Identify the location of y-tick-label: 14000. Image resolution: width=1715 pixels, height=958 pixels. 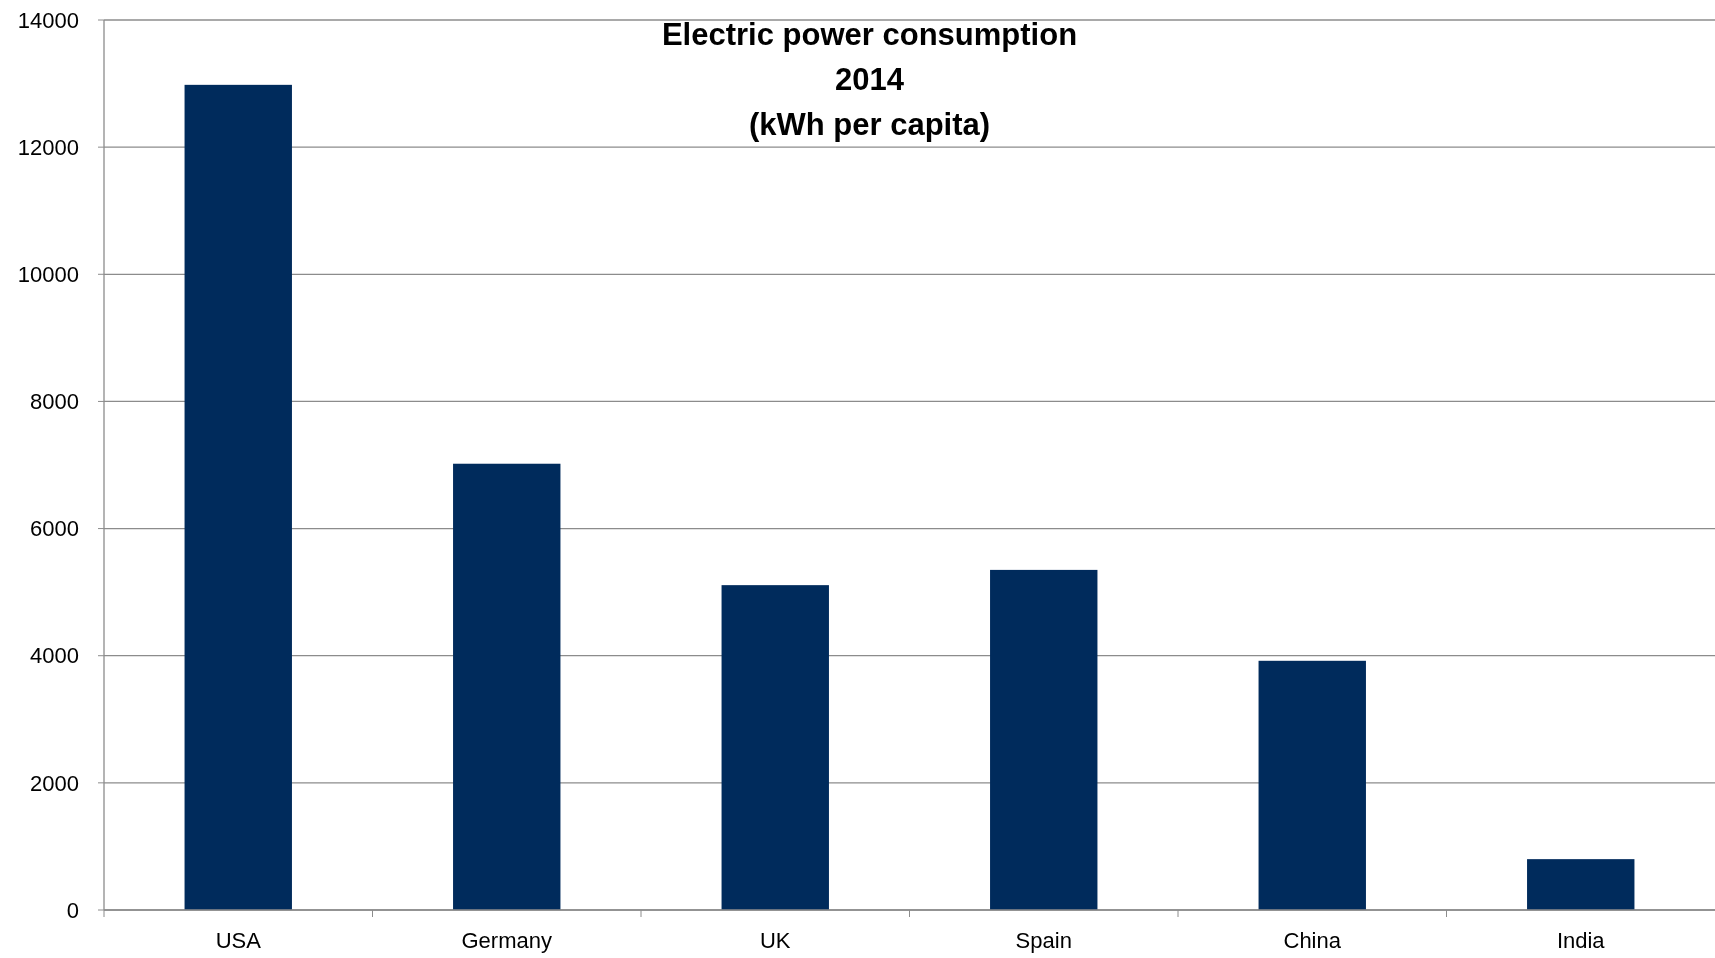
(48, 20).